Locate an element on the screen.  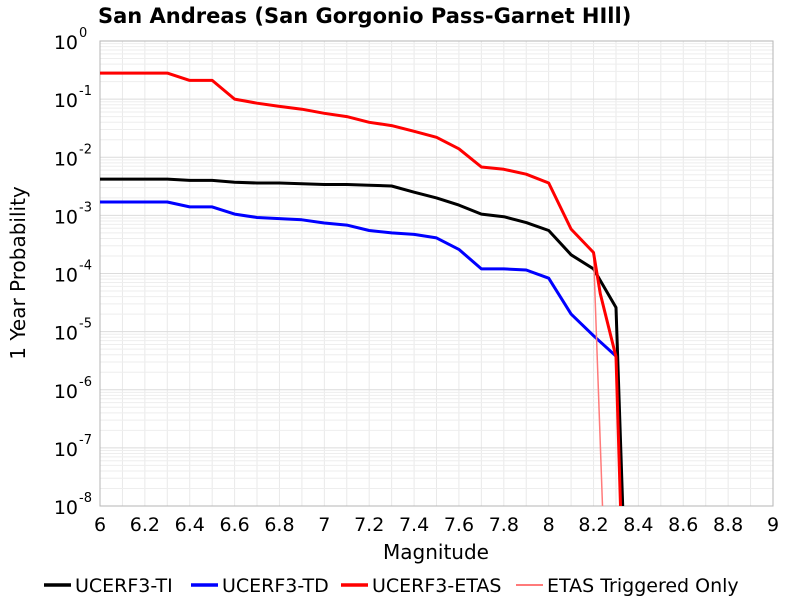
x-tick-label: 7.8 is located at coordinates (504, 525).